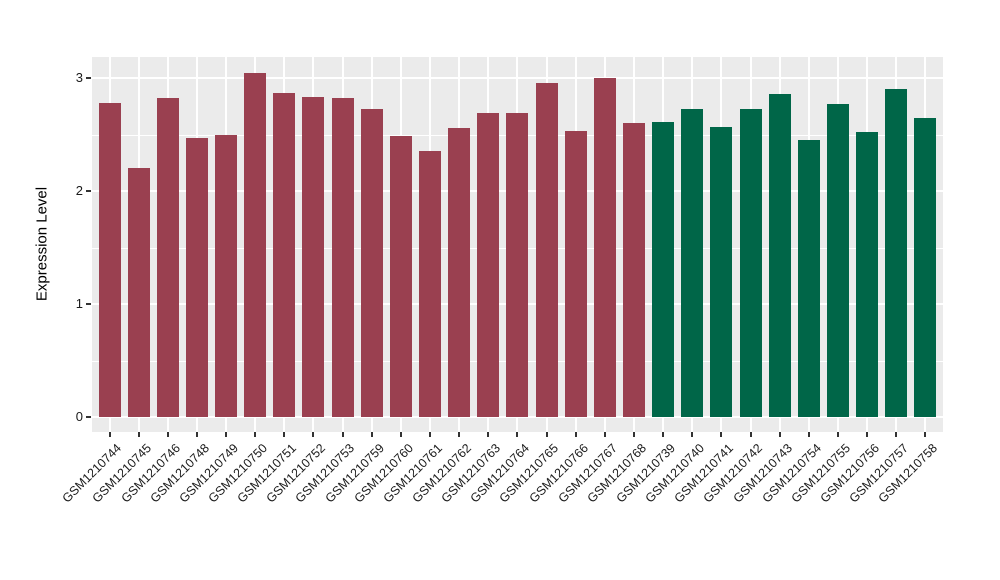  What do you see at coordinates (342, 257) in the screenshot?
I see `bar-GSM1210753` at bounding box center [342, 257].